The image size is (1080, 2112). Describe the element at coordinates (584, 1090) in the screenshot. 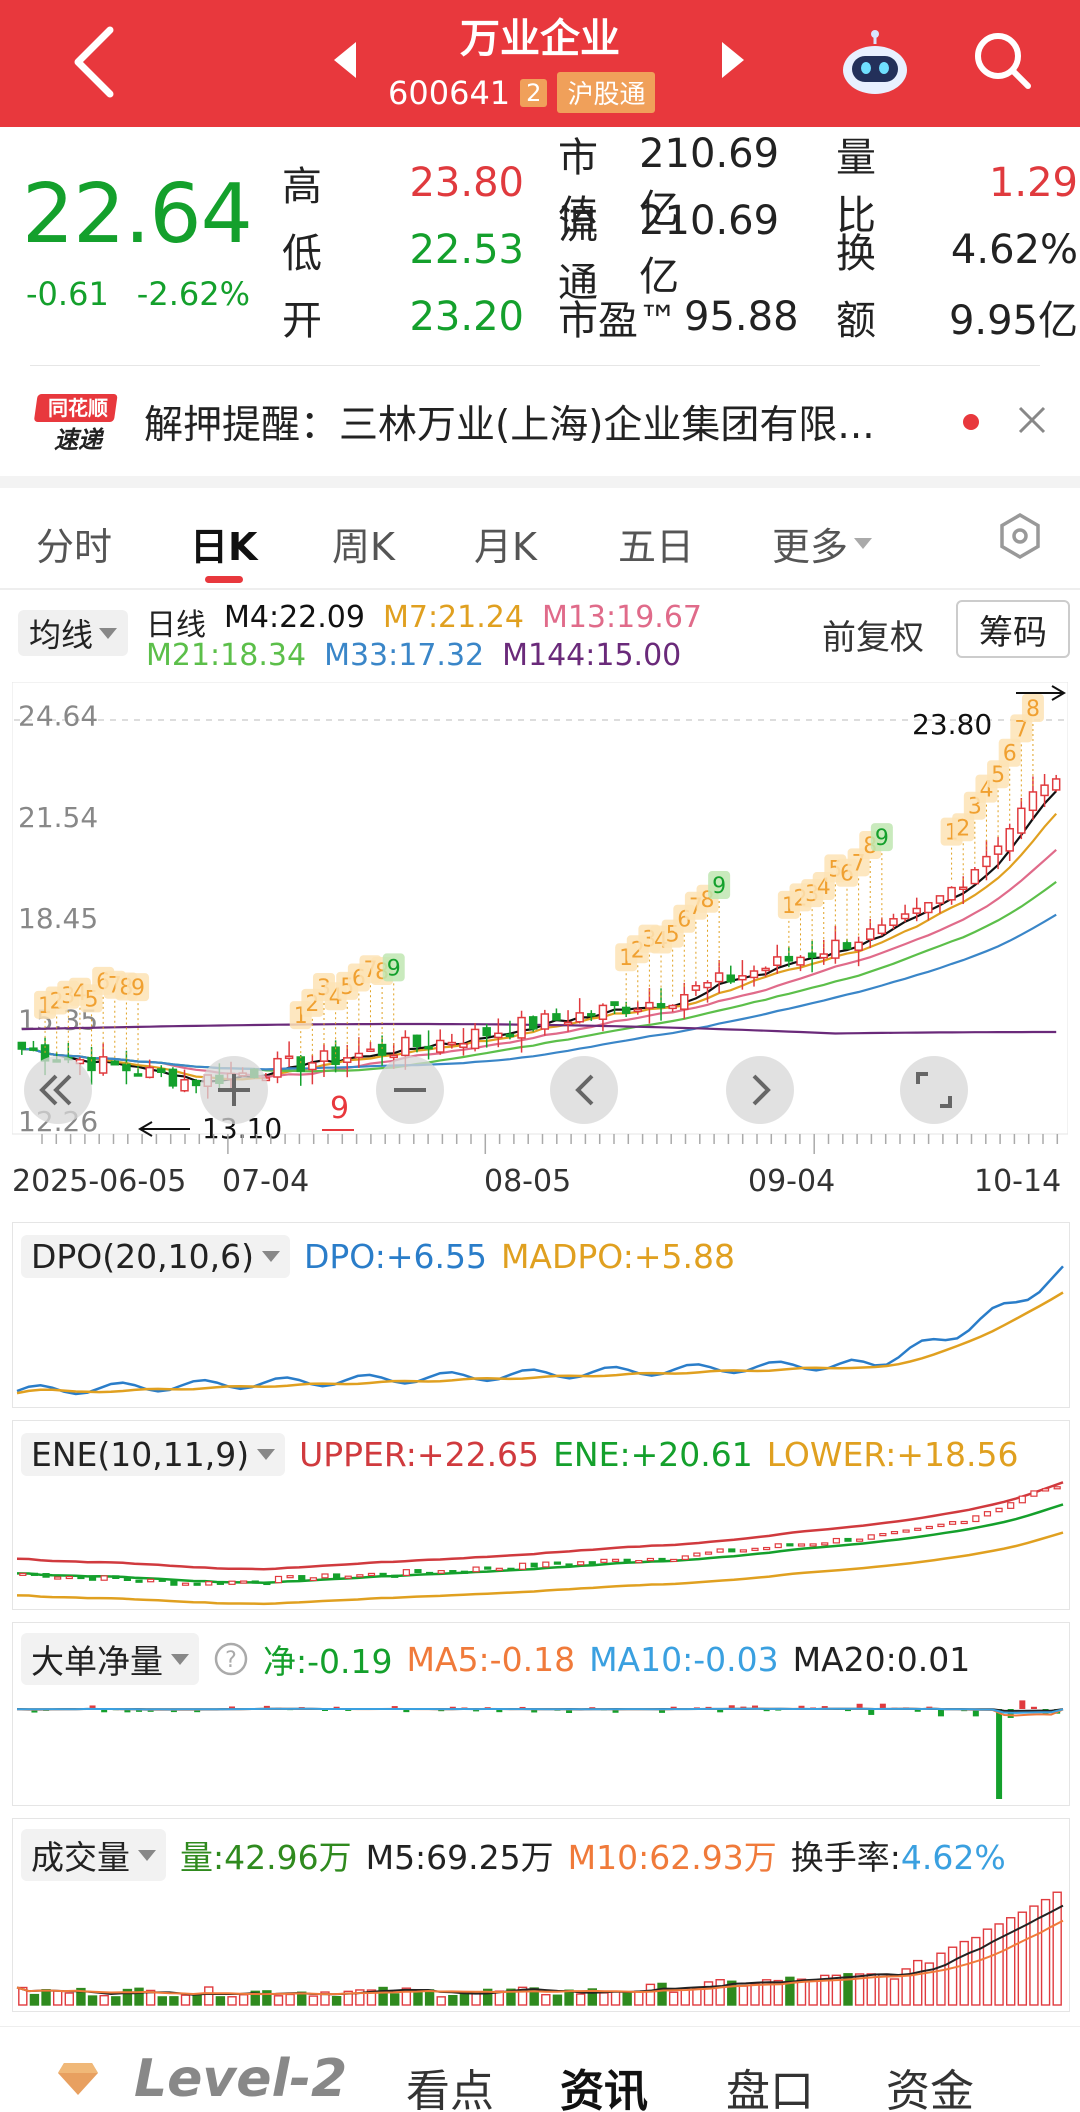

I see `scroll-left-button` at that location.